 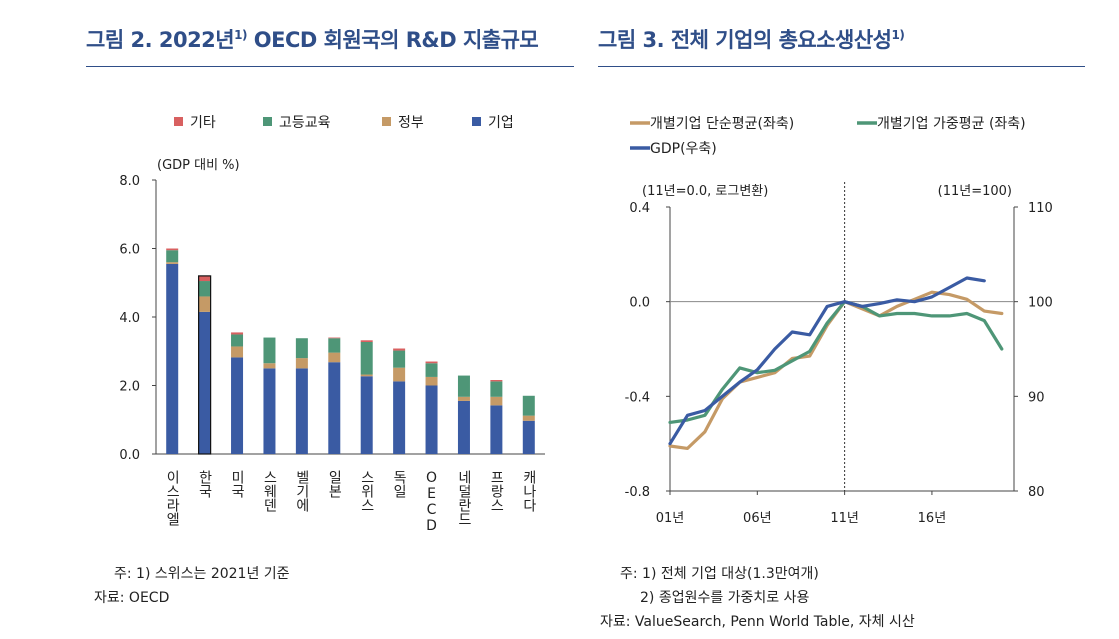 I want to click on bar-정부-스위스, so click(x=366, y=375).